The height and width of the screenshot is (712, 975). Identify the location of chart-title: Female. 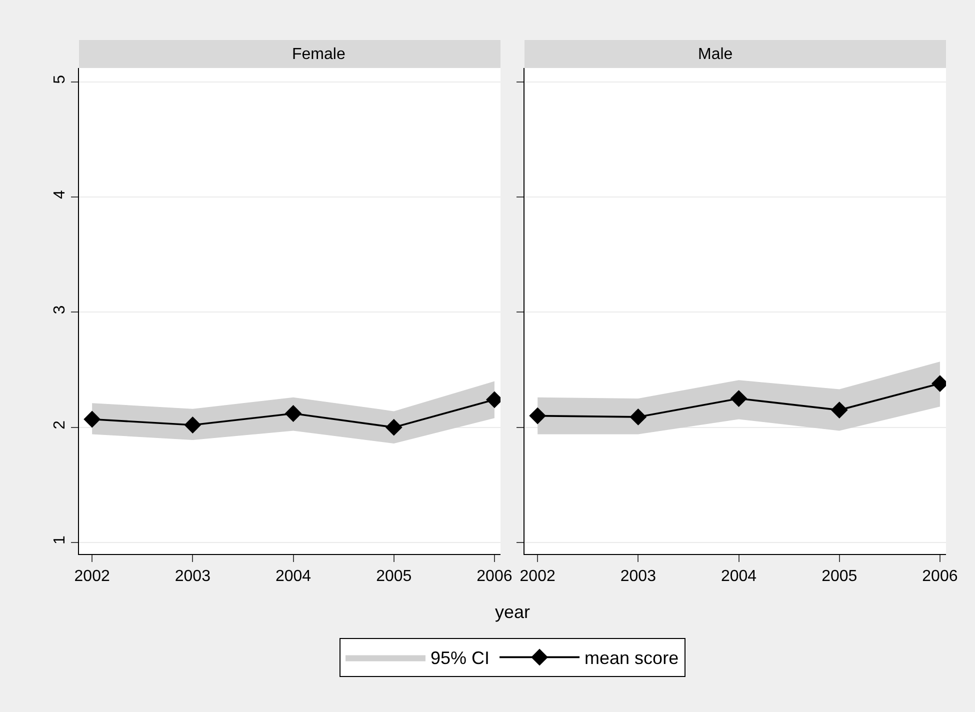
(319, 54).